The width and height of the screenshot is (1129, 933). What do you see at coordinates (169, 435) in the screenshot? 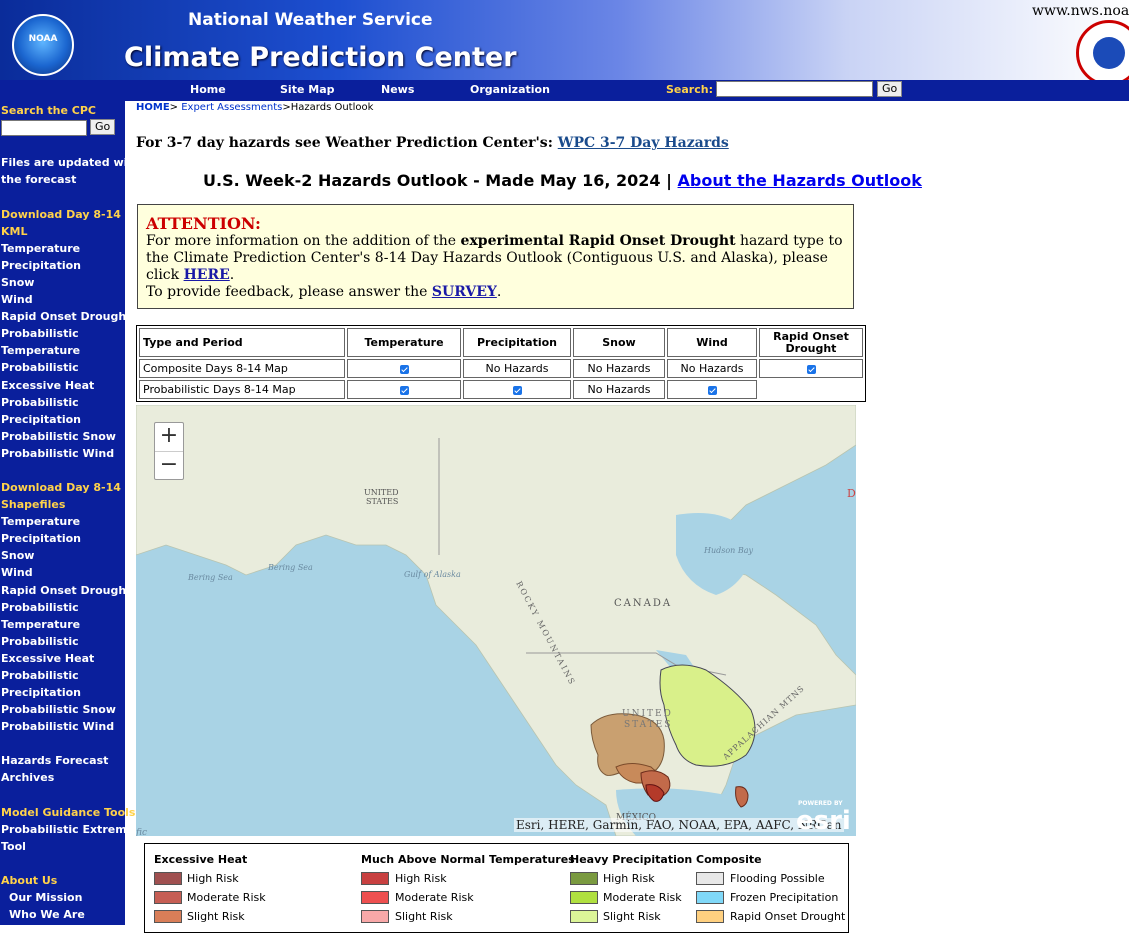
I see `zoom-in-button: +` at bounding box center [169, 435].